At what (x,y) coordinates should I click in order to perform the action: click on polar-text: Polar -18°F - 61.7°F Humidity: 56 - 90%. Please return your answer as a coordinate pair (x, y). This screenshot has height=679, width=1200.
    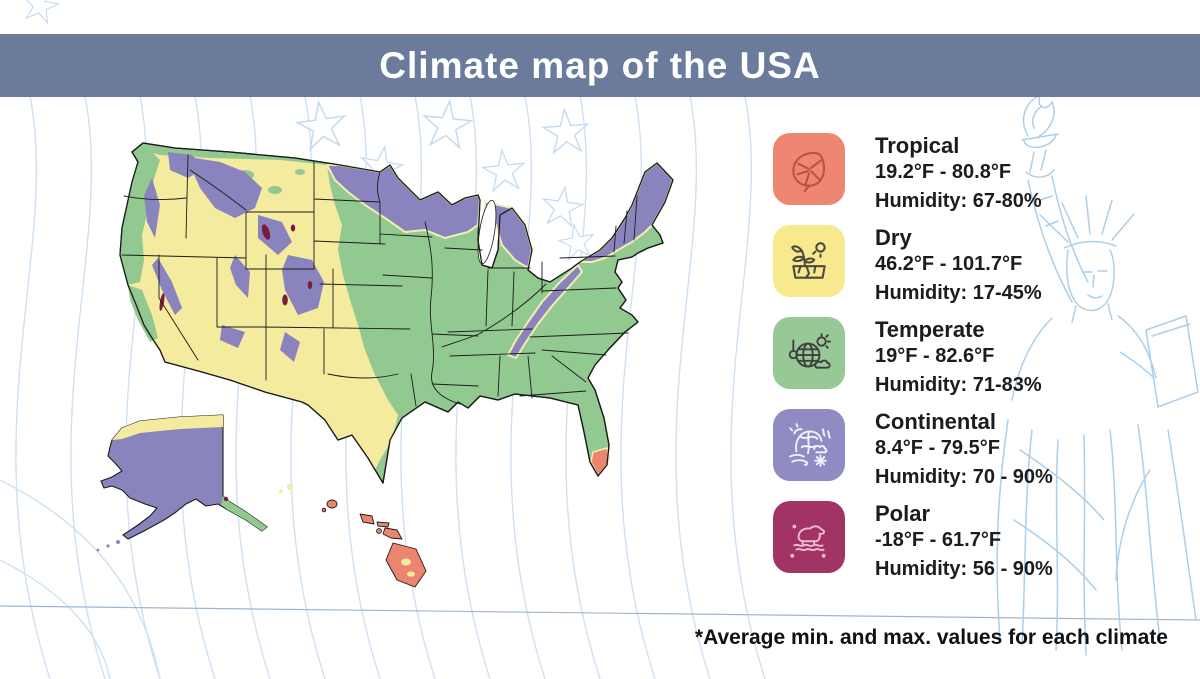
    Looking at the image, I should click on (964, 542).